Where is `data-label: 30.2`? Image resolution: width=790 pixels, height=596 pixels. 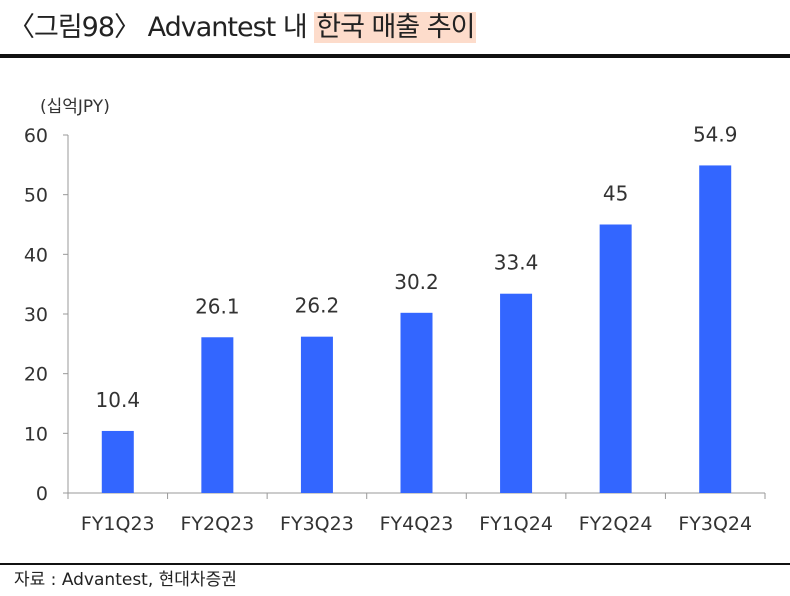 data-label: 30.2 is located at coordinates (416, 282).